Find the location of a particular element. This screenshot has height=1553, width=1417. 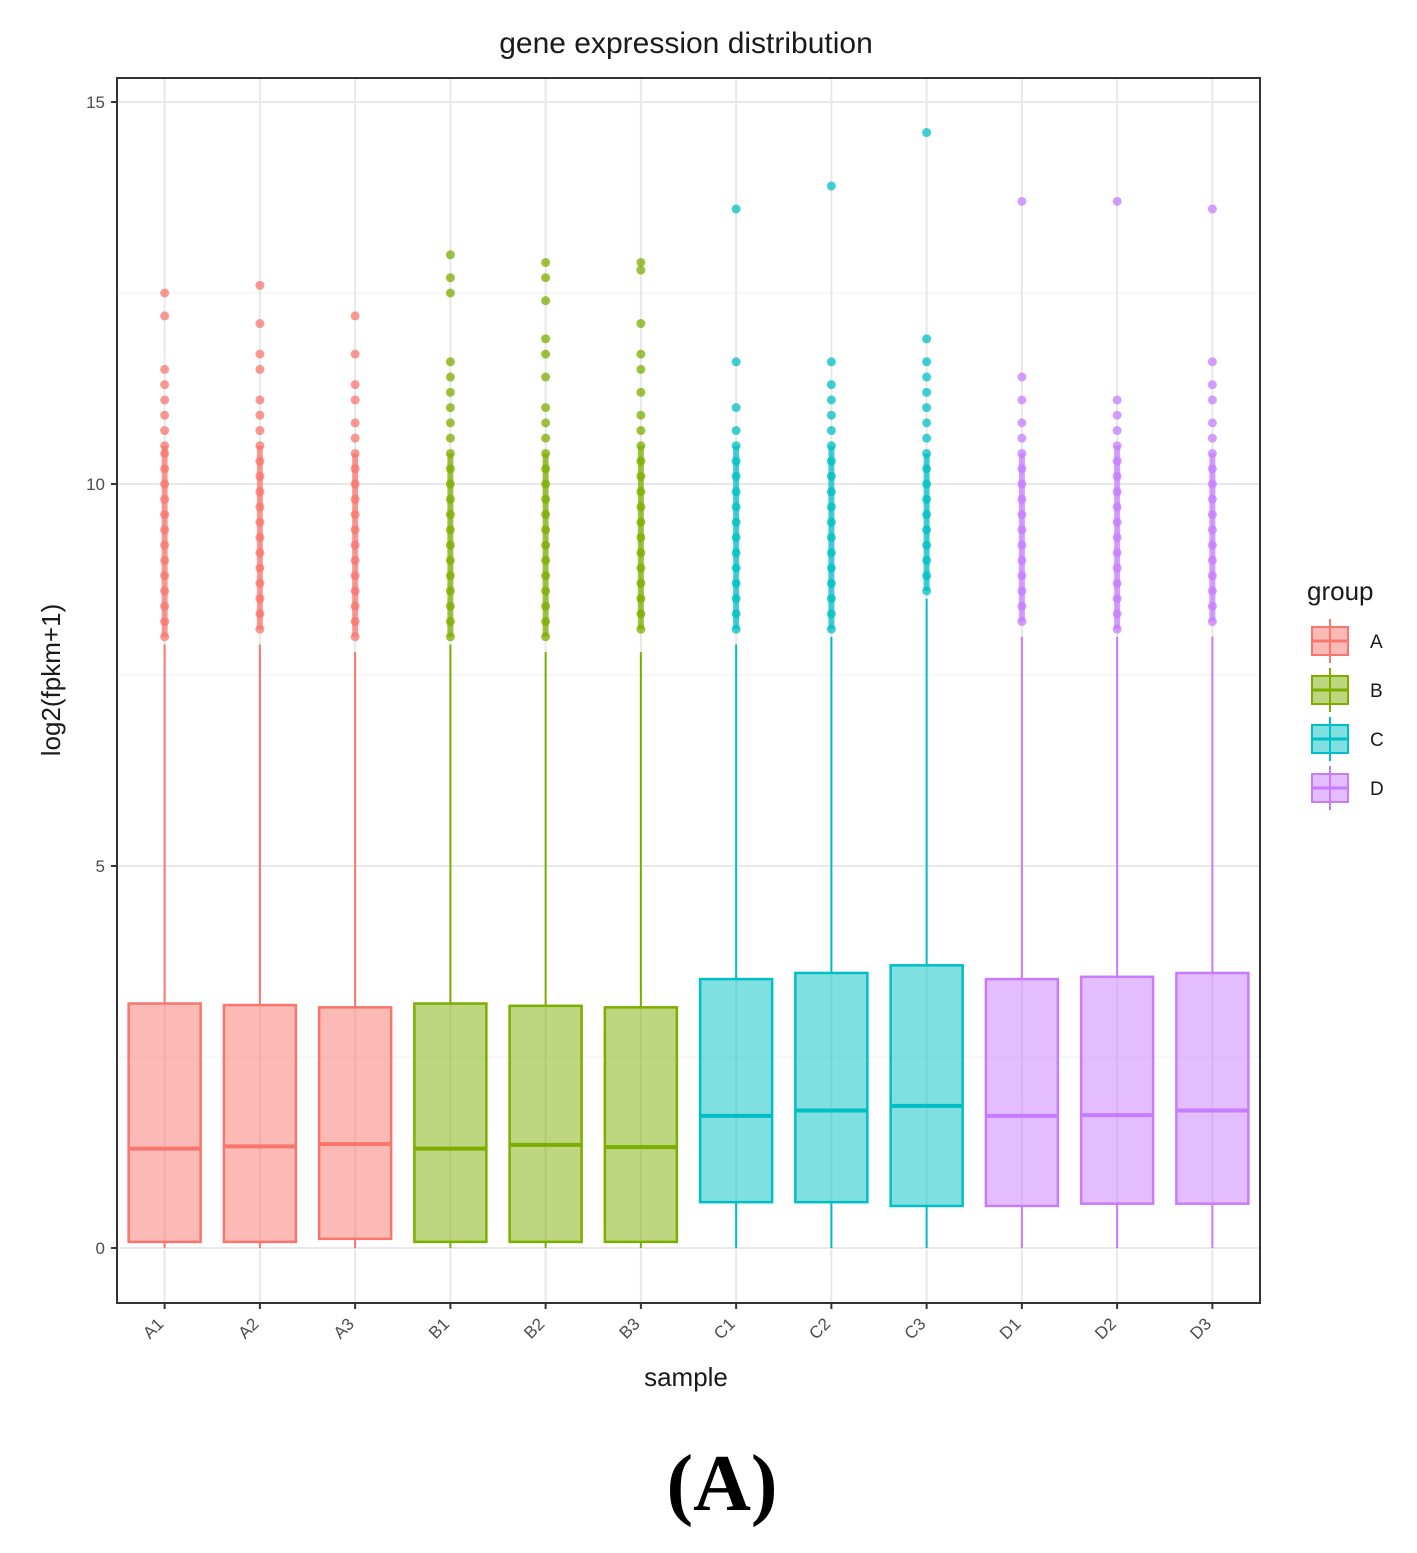

y-tick-label: 5 is located at coordinates (100, 866).